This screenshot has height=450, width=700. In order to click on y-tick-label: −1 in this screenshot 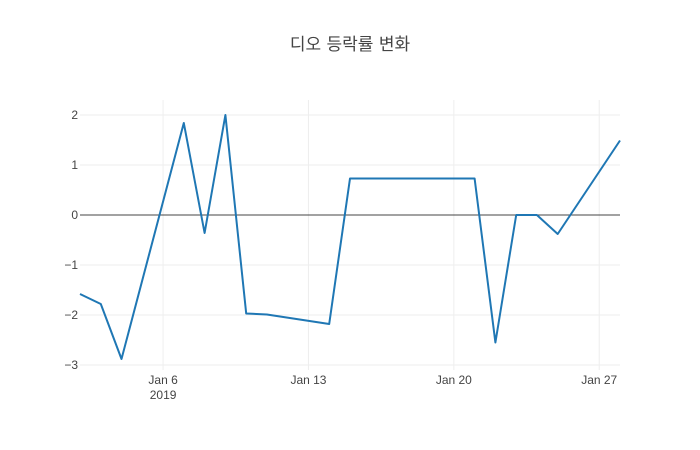, I will do `click(71, 265)`.